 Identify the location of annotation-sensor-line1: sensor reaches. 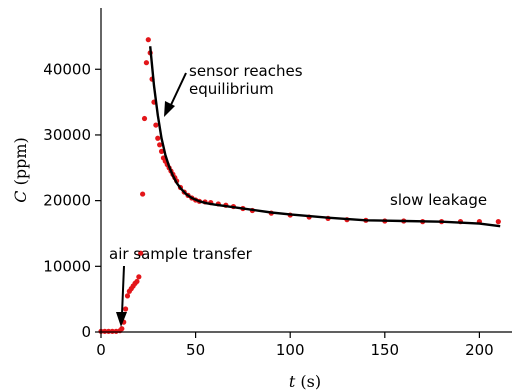
(246, 71).